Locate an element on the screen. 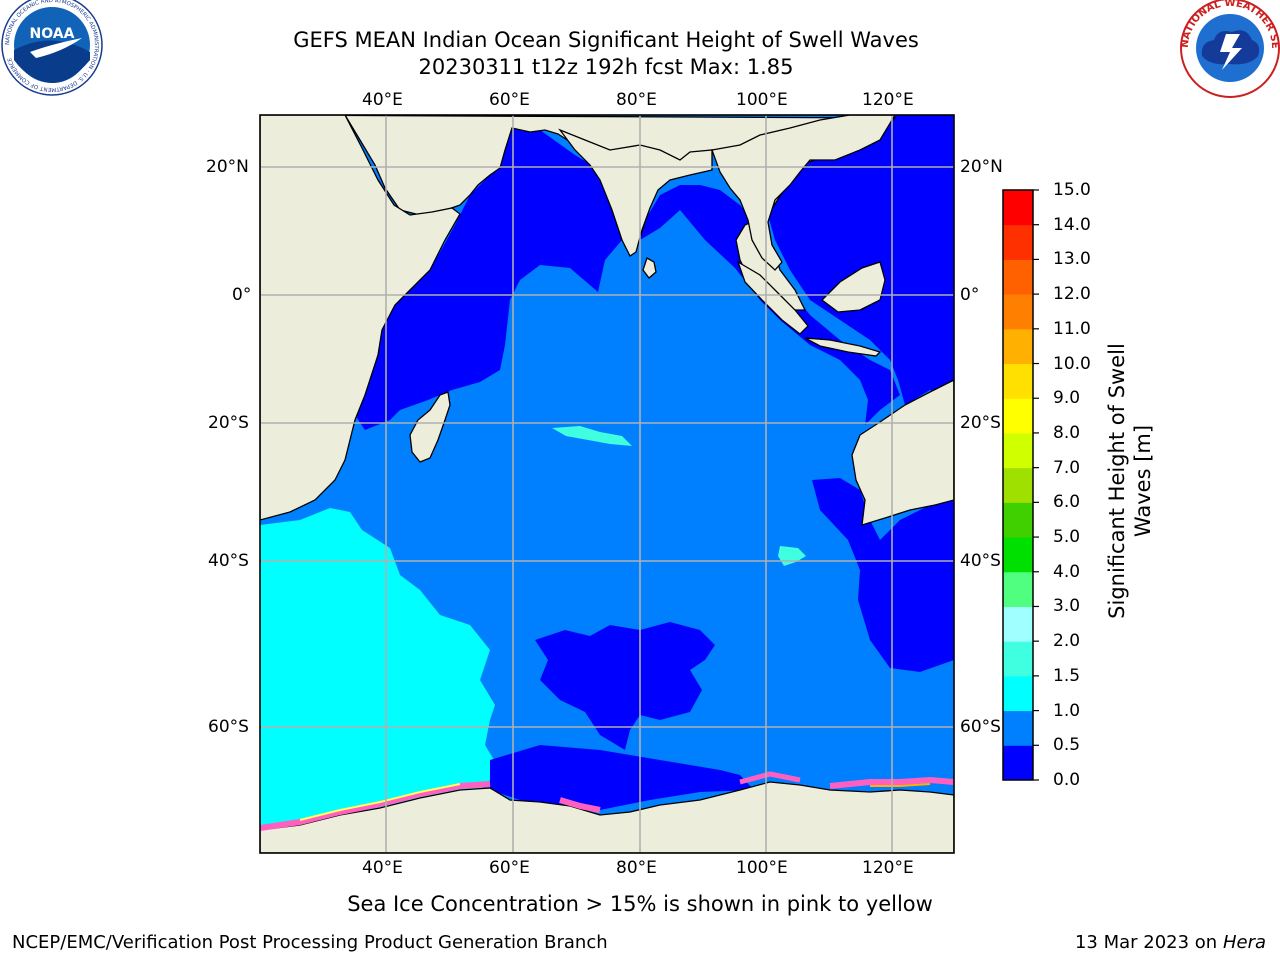 The width and height of the screenshot is (1280, 960). colorbar-tick-label: 8.0 is located at coordinates (1067, 432).